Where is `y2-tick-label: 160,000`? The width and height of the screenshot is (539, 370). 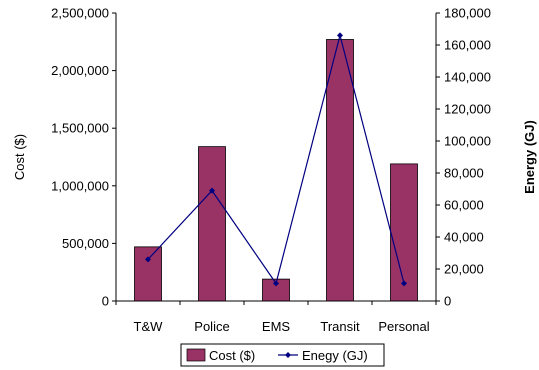
y2-tick-label: 160,000 is located at coordinates (467, 45).